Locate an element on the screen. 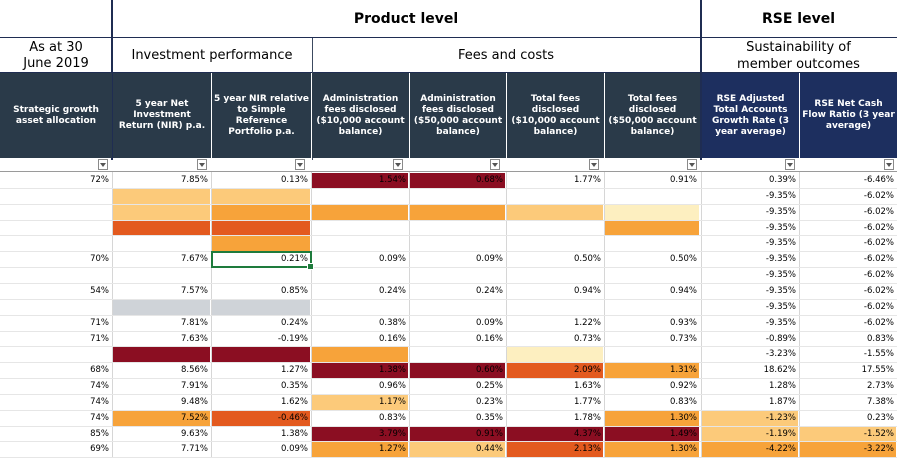  table-cell: 0.96% is located at coordinates (392, 386).